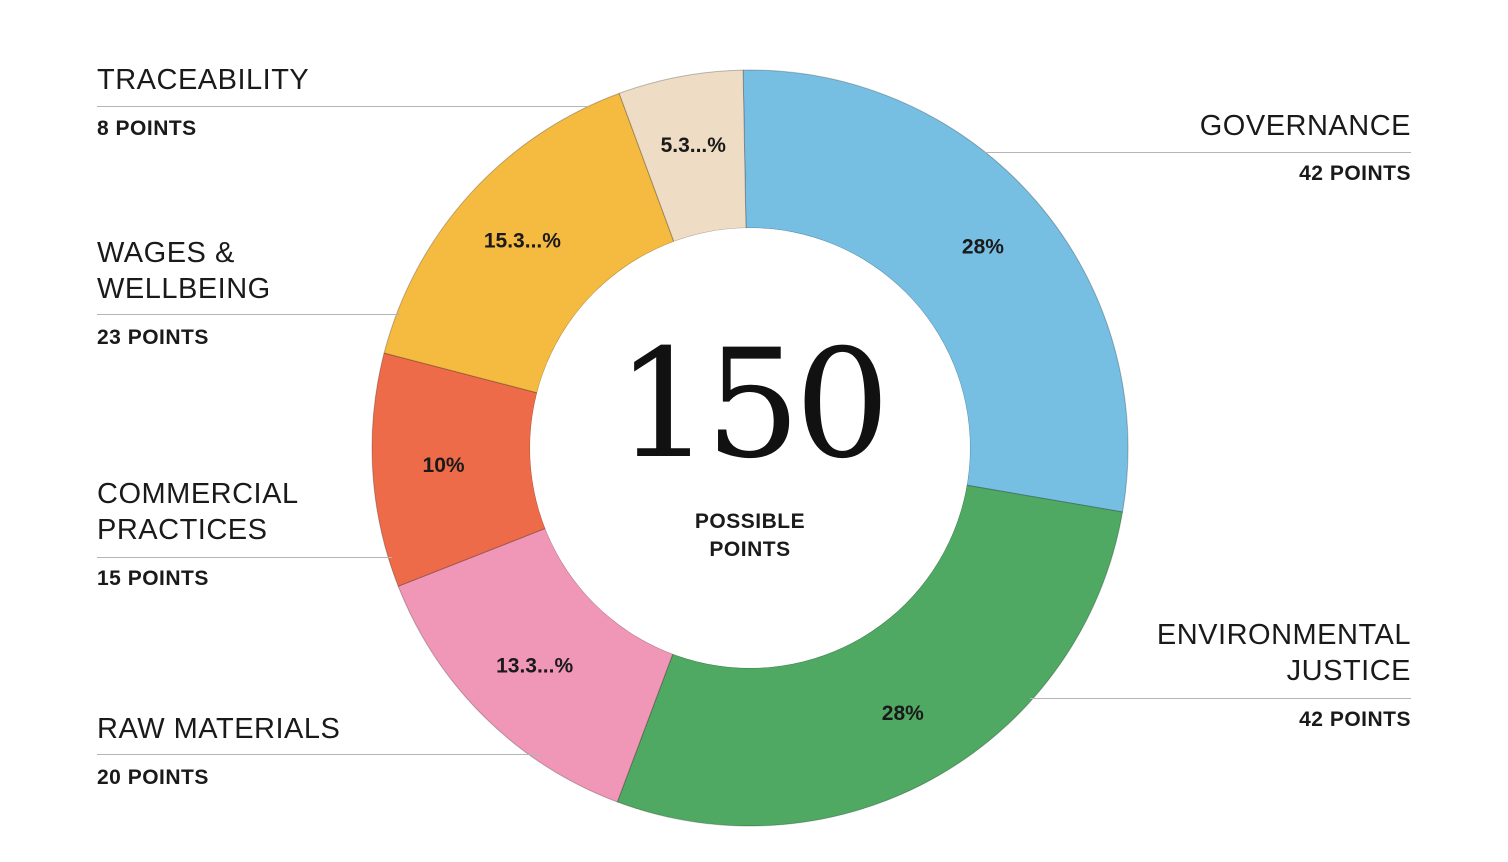 The height and width of the screenshot is (862, 1508). What do you see at coordinates (534, 665) in the screenshot?
I see `percent-label-raw-materials: 13.3...%` at bounding box center [534, 665].